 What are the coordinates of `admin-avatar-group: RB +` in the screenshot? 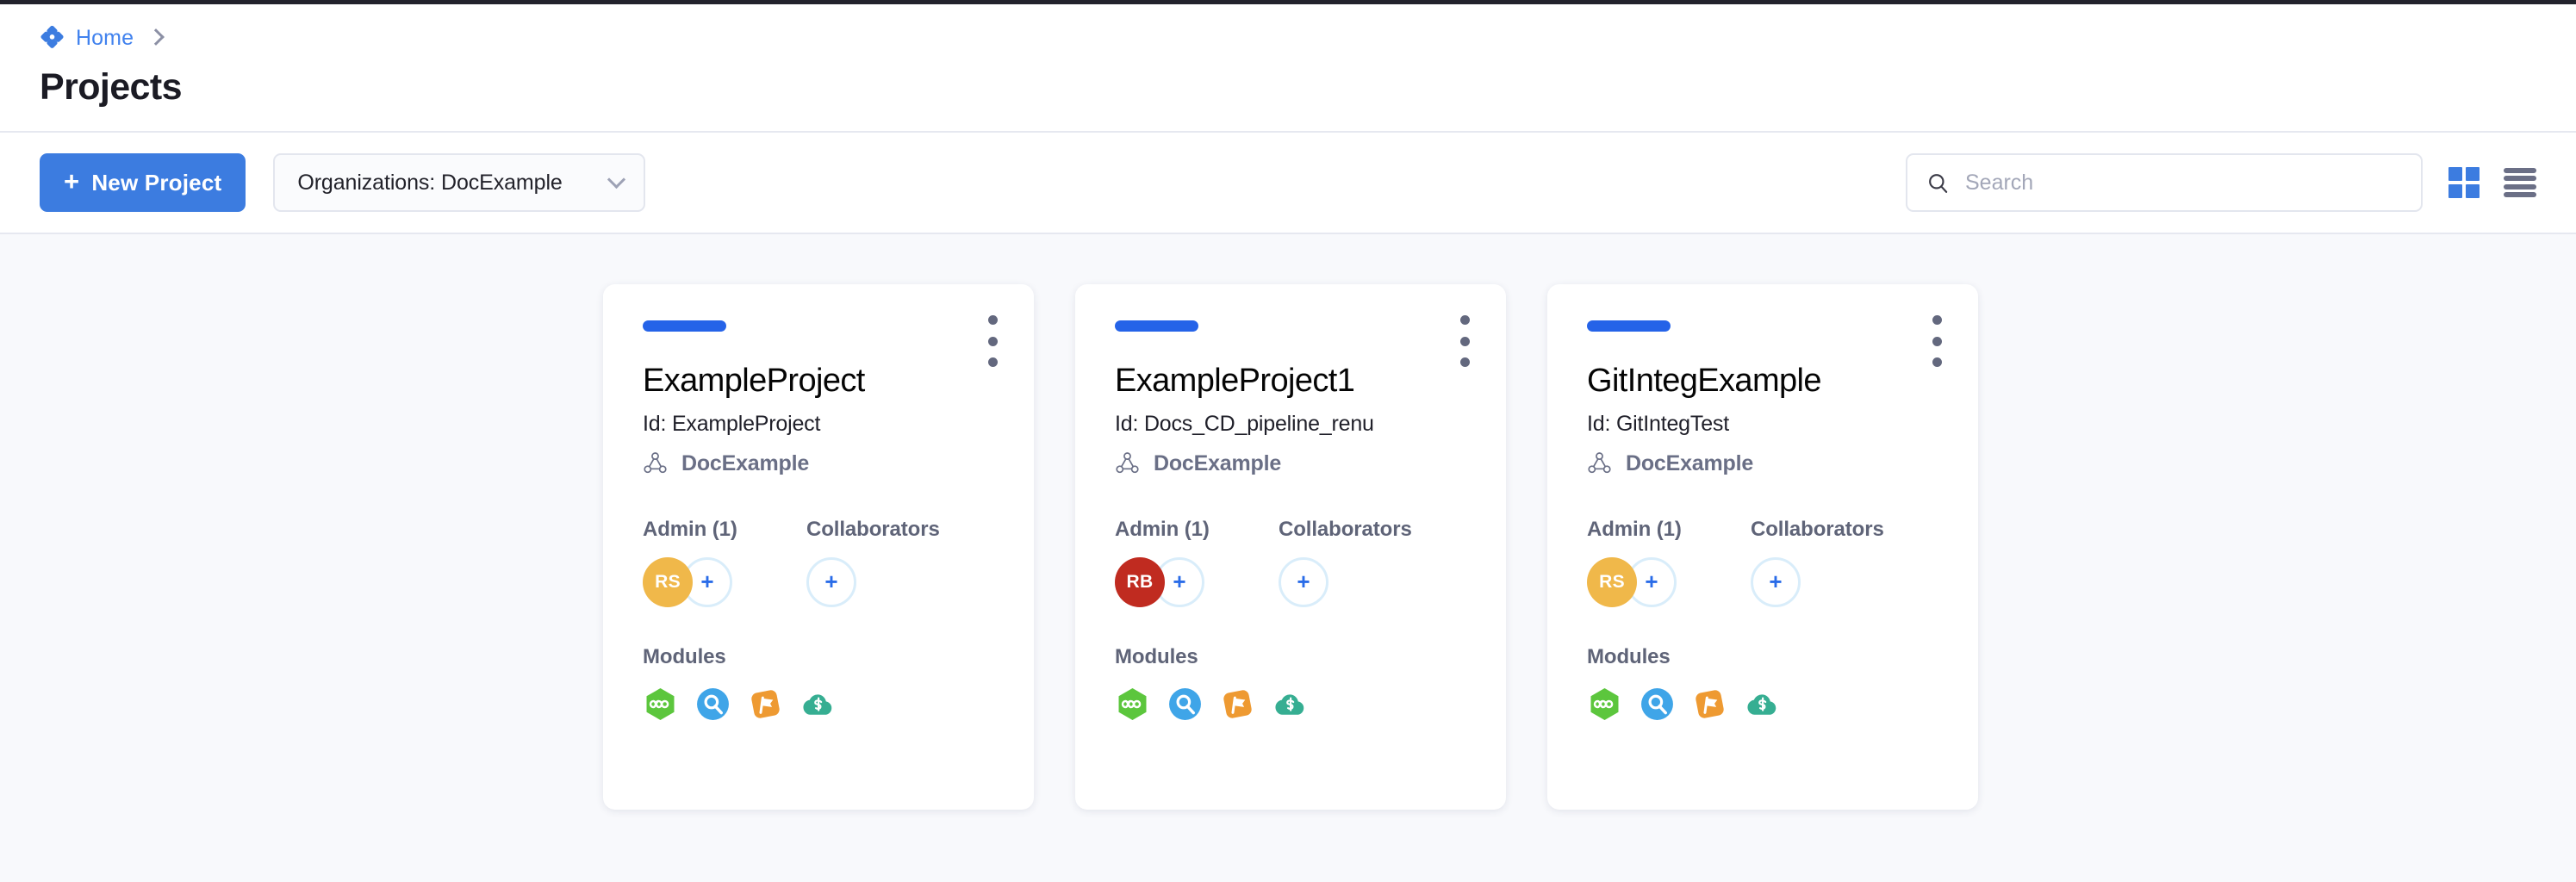 It's located at (1197, 581).